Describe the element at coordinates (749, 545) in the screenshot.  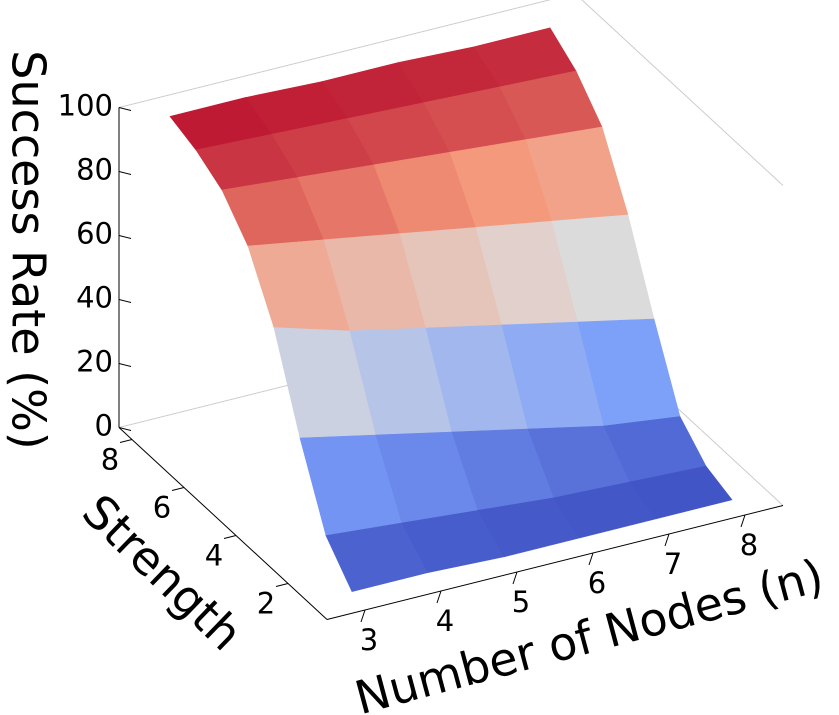
I see `x-tick-label: 8` at that location.